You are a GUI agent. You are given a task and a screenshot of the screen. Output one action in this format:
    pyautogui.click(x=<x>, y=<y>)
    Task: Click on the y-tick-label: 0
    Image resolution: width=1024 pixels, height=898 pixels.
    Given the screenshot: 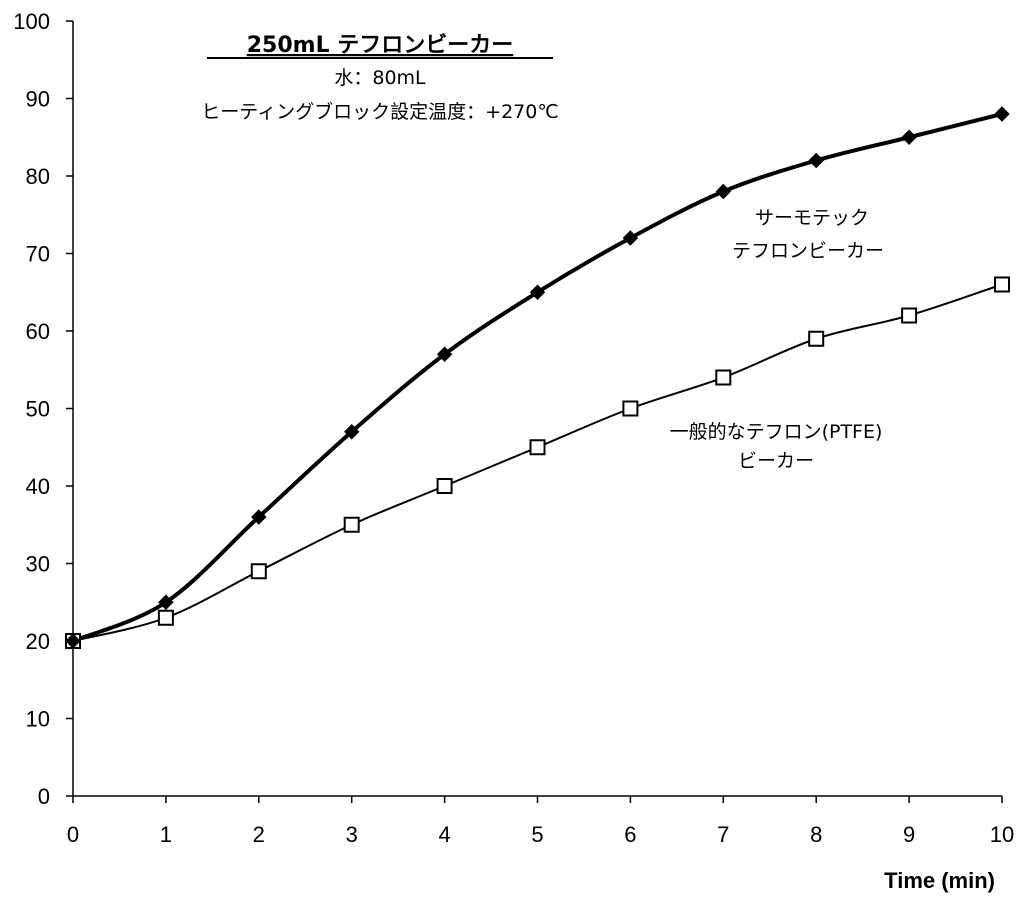 What is the action you would take?
    pyautogui.click(x=44, y=796)
    